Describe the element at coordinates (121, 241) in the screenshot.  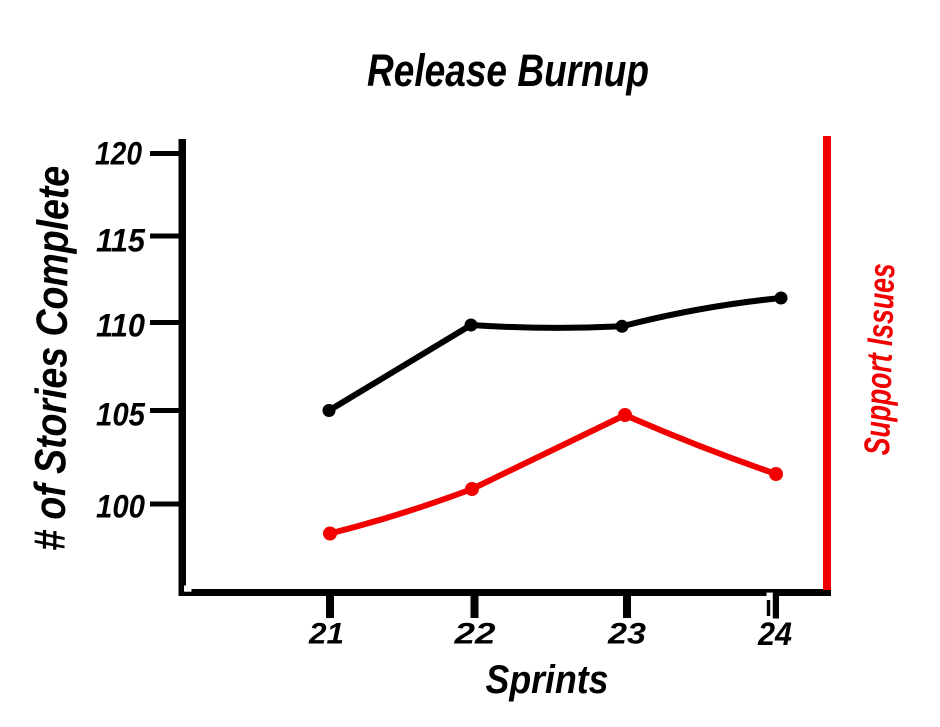
I see `svg-text: 115` at that location.